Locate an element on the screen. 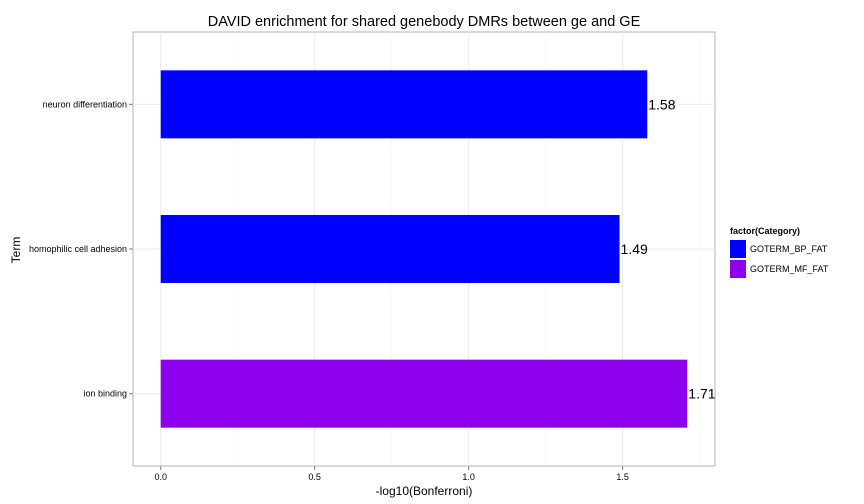 The image size is (864, 504). y-tick-label: homophilic cell adhesion is located at coordinates (78, 249).